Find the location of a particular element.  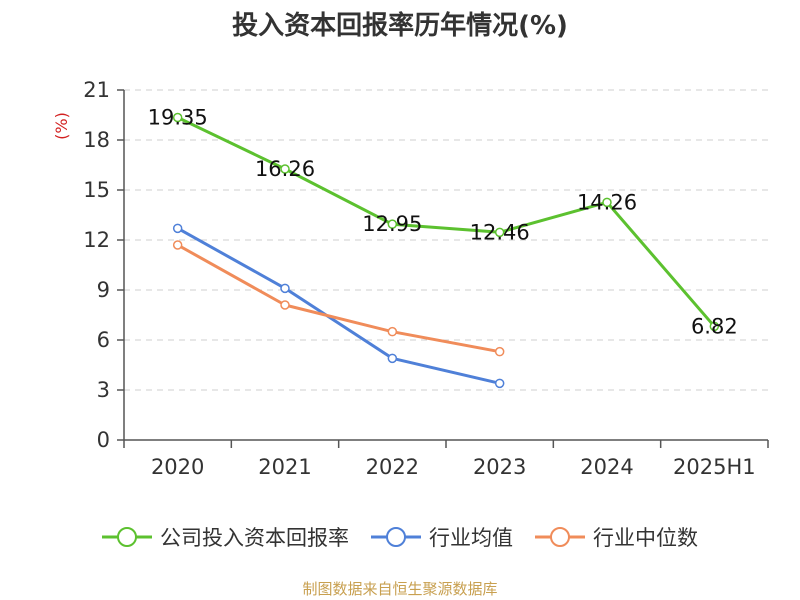

legend-label: 公司投入资本回报率 is located at coordinates (254, 538).